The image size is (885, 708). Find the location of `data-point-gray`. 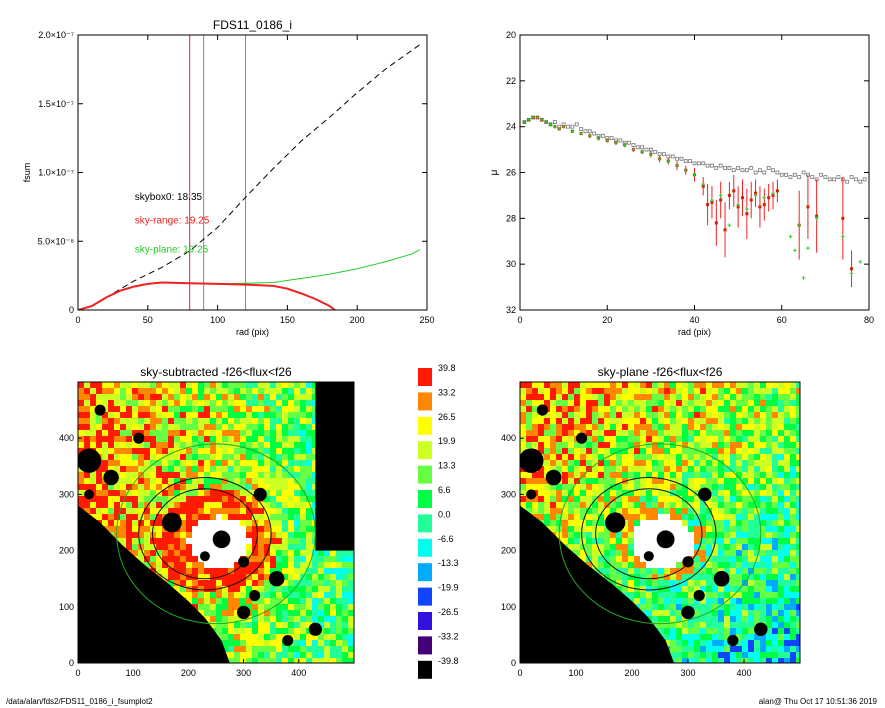

data-point-gray is located at coordinates (698, 163).